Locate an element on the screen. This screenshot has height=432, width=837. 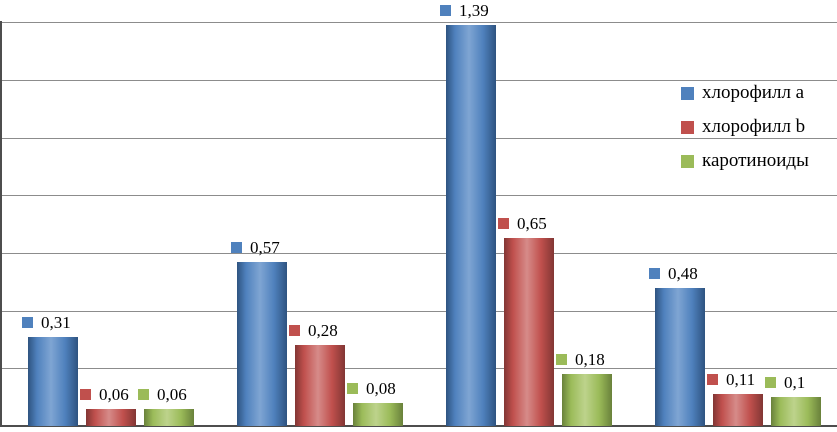
legend-label-chlorophyll-b: хлорофилл b is located at coordinates (754, 126).